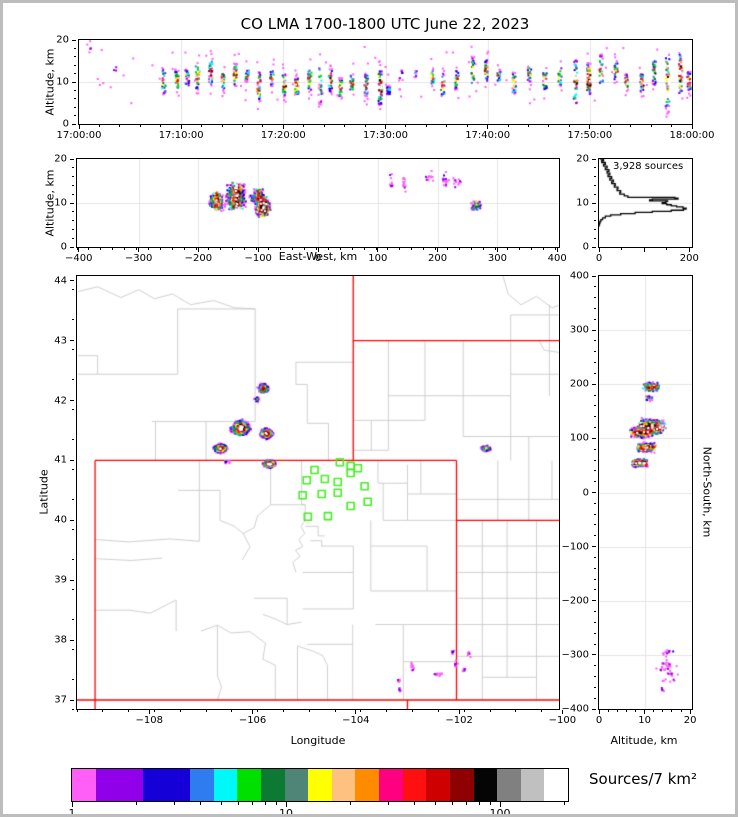 Image resolution: width=738 pixels, height=817 pixels. Describe the element at coordinates (318, 256) in the screenshot. I see `ew-panel-xlabel: East-West, km` at that location.